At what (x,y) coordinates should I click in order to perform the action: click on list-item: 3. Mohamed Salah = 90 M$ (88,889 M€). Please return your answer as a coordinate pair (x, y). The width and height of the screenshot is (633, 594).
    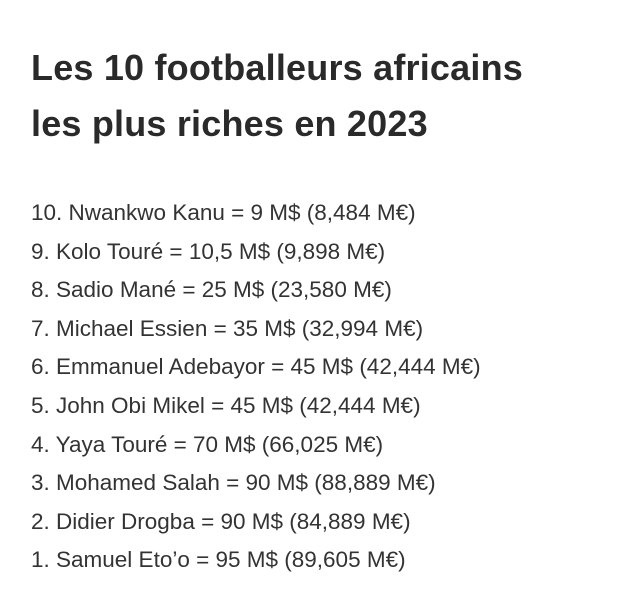
    Looking at the image, I should click on (233, 483).